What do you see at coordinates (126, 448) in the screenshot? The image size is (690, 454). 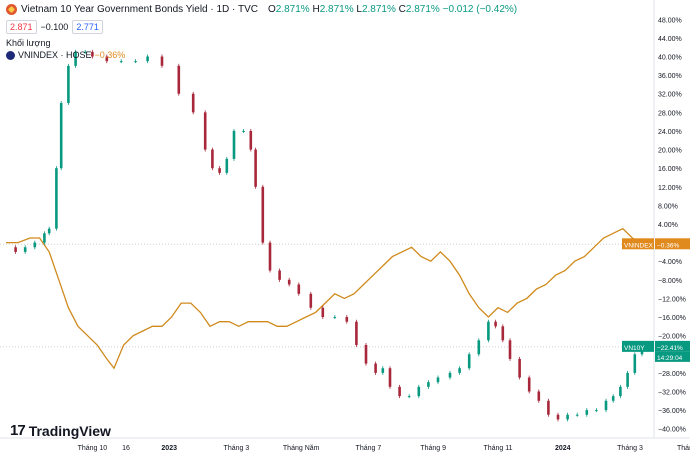 I see `x-tick-label: 16` at bounding box center [126, 448].